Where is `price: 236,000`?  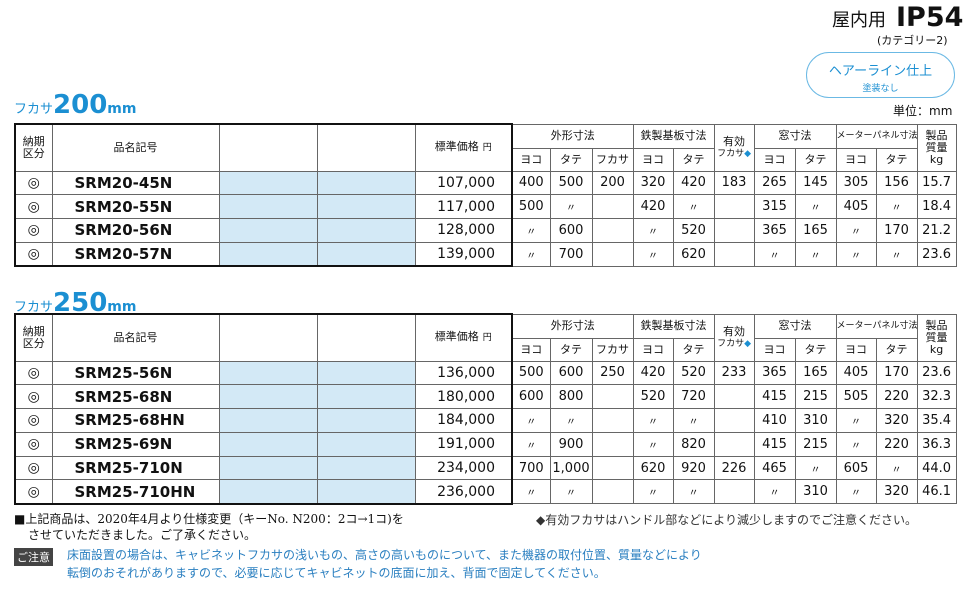 price: 236,000 is located at coordinates (463, 492).